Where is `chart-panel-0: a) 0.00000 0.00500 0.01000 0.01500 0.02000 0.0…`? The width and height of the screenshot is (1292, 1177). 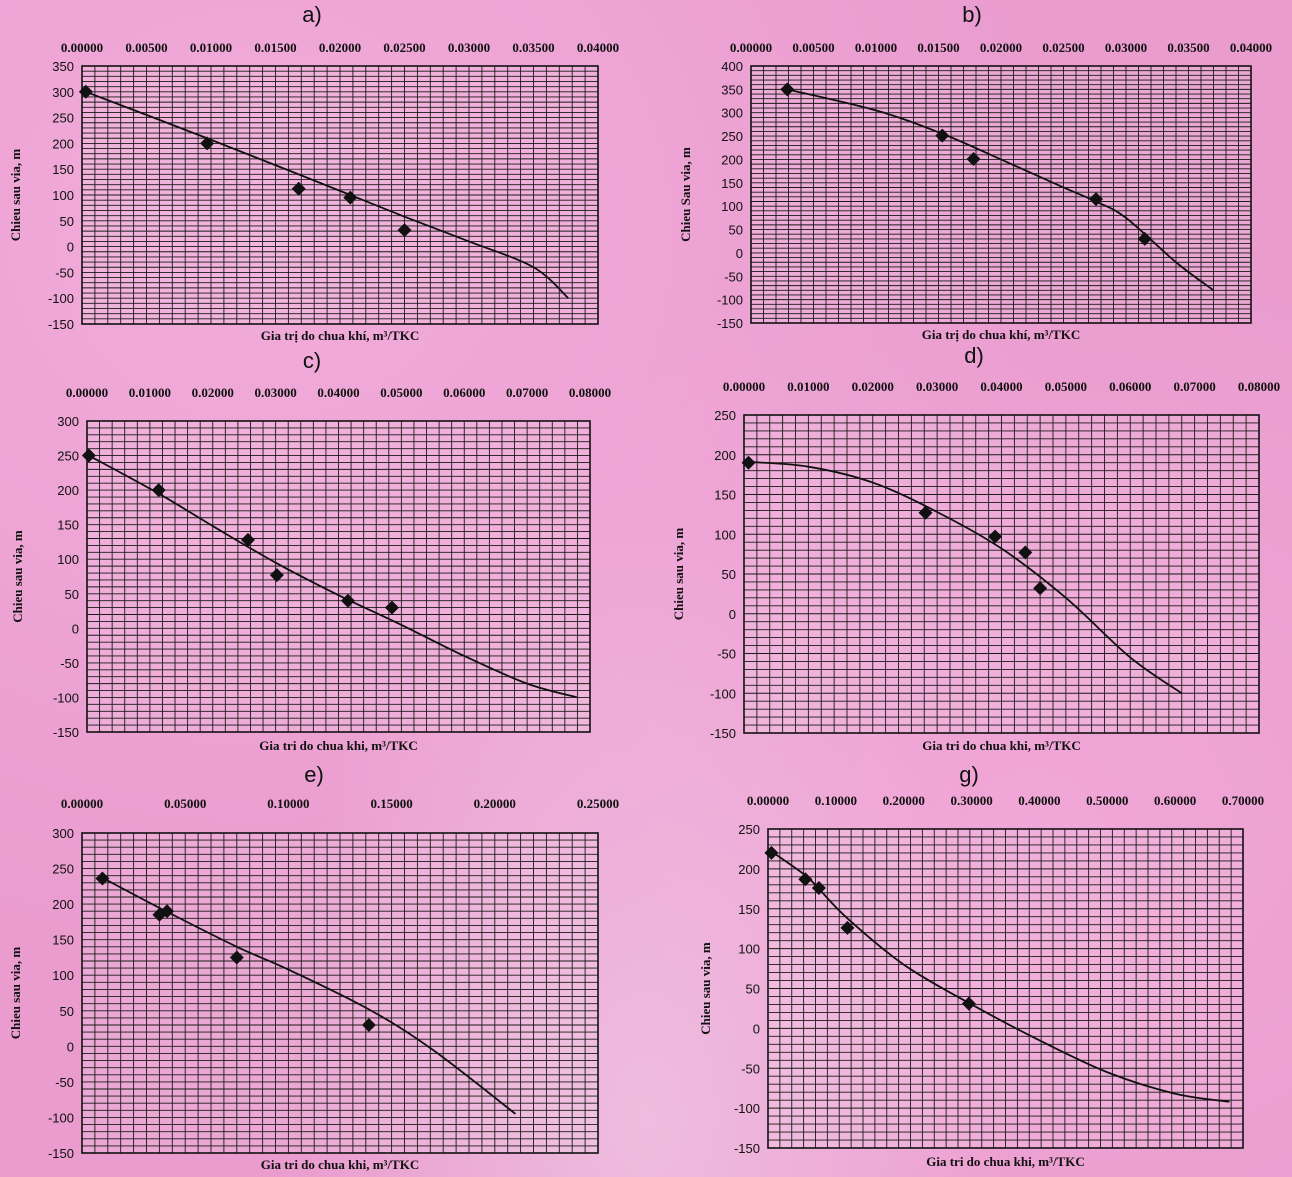 chart-panel-0: a) 0.00000 0.00500 0.01000 0.01500 0.02000 0.0… is located at coordinates (313, 172).